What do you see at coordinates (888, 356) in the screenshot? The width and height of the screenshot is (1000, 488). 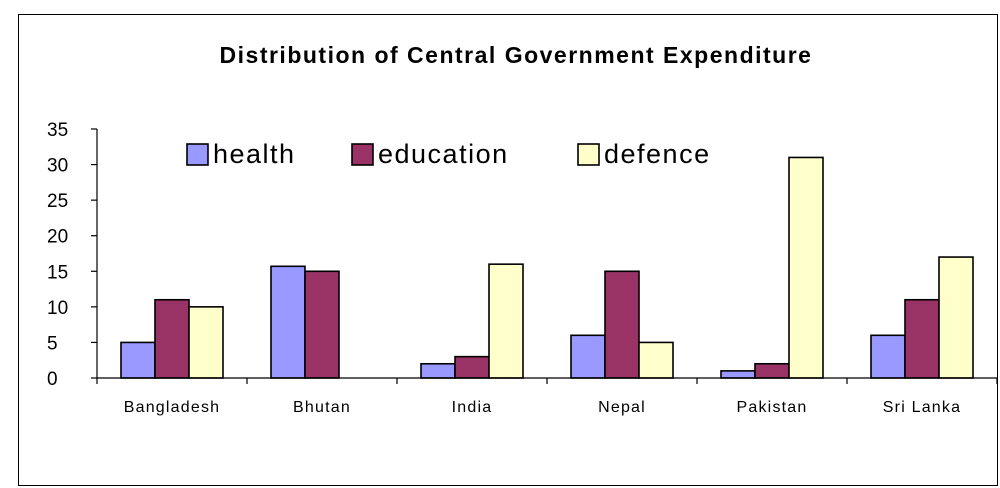 I see `bar-health-sri-lanka` at bounding box center [888, 356].